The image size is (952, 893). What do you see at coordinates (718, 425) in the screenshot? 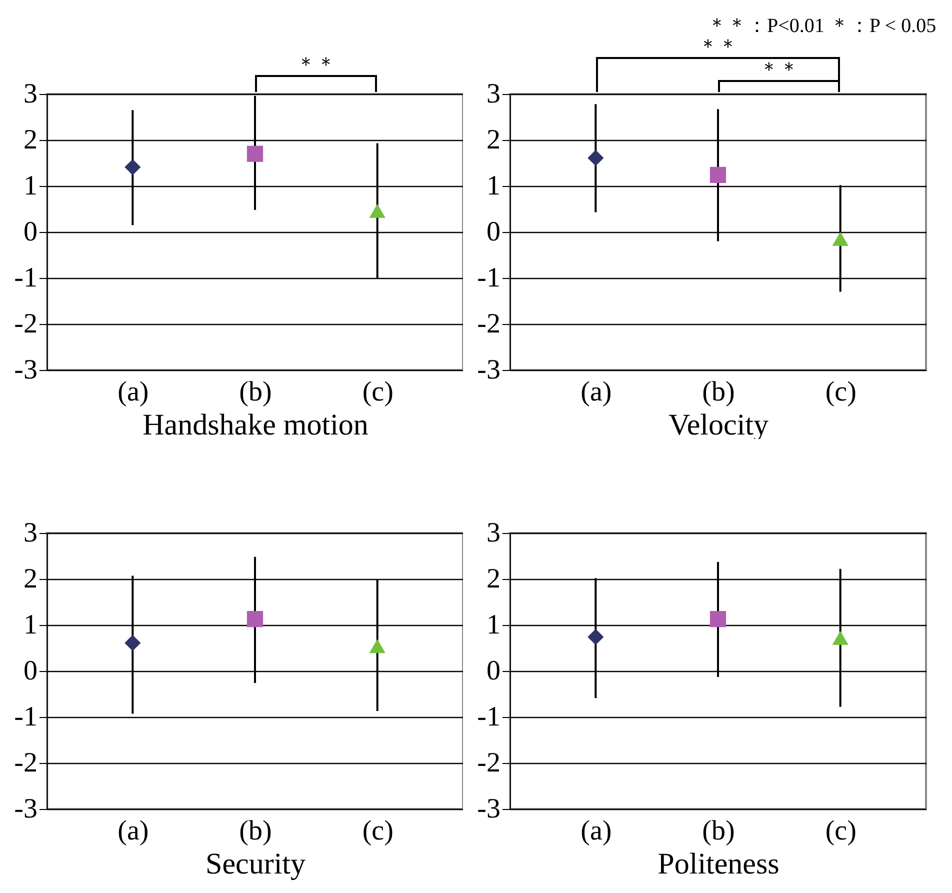
I see `x-axis-title: Velocity` at bounding box center [718, 425].